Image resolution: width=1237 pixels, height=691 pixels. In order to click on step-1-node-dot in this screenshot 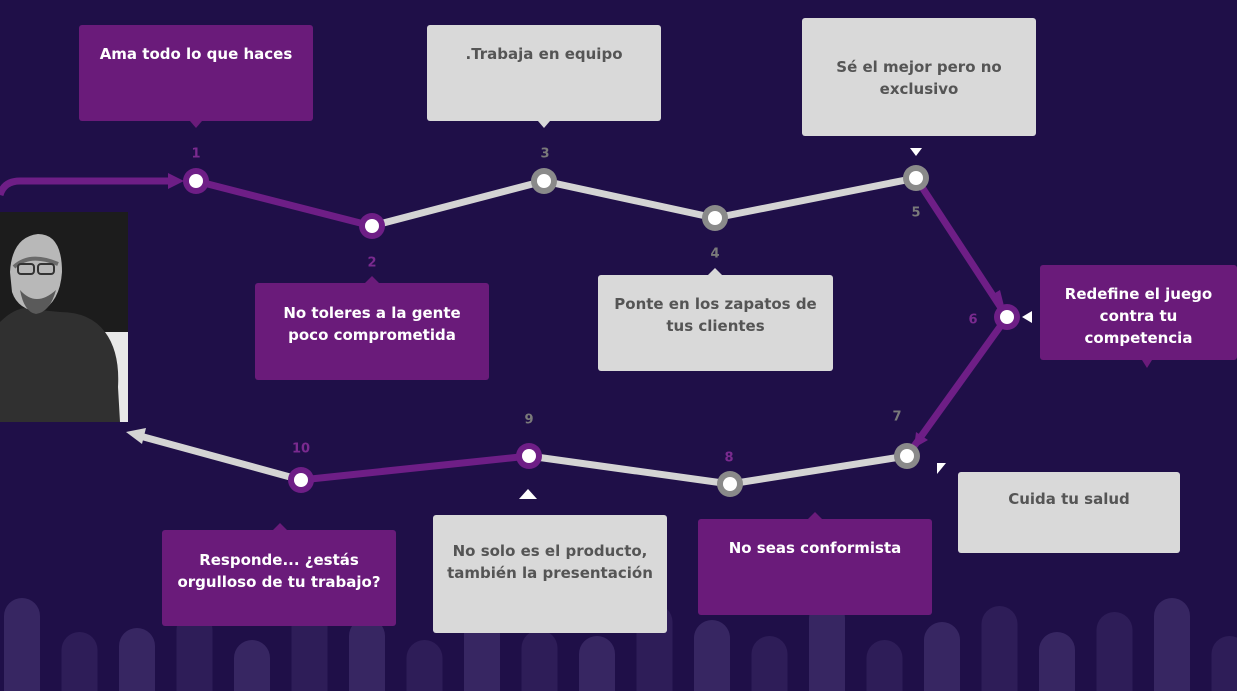, I will do `click(196, 181)`.